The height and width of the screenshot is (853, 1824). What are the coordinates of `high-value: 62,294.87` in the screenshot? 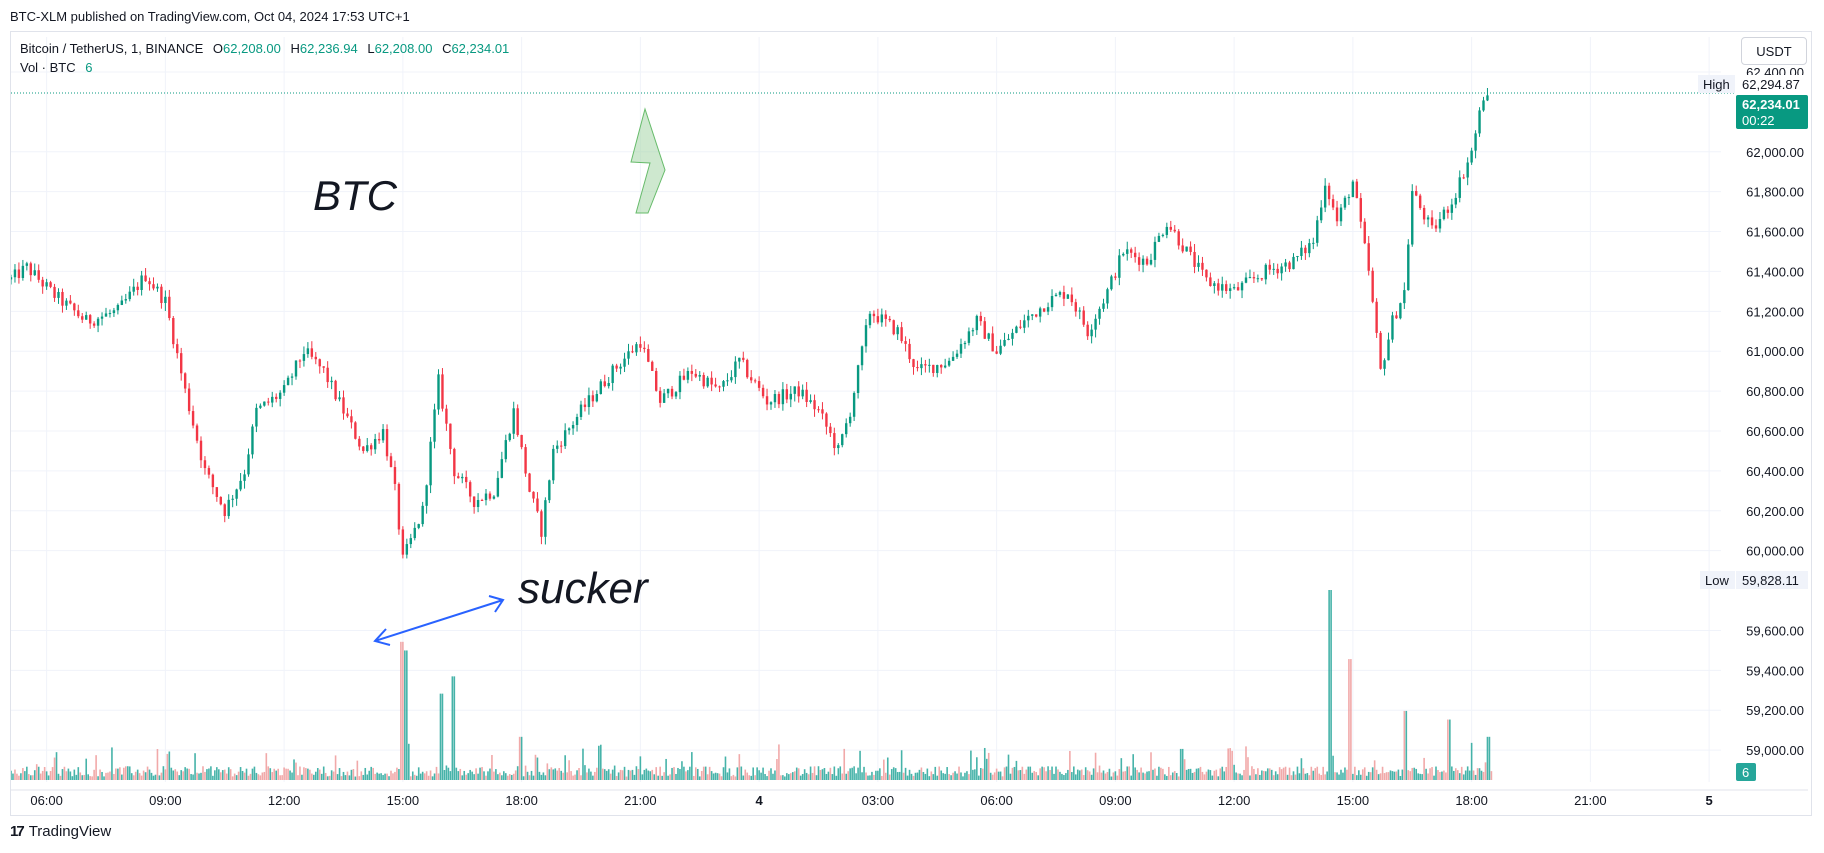 It's located at (1771, 84).